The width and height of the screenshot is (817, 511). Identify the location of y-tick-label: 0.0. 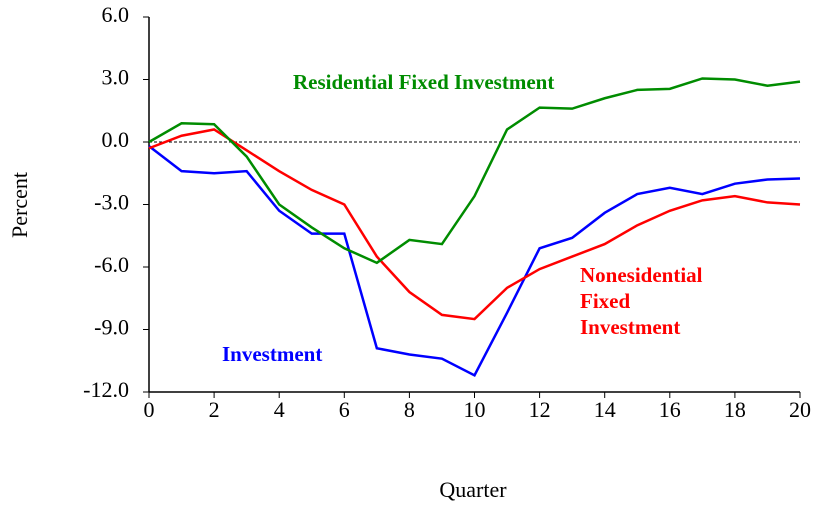
(116, 139).